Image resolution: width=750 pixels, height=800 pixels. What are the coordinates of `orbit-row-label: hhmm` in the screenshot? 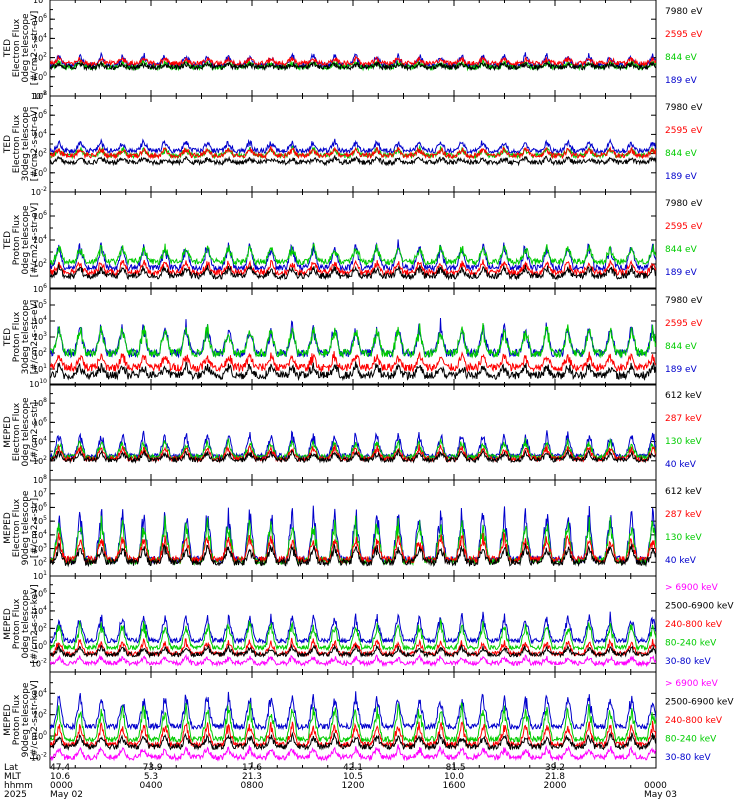 It's located at (18, 786).